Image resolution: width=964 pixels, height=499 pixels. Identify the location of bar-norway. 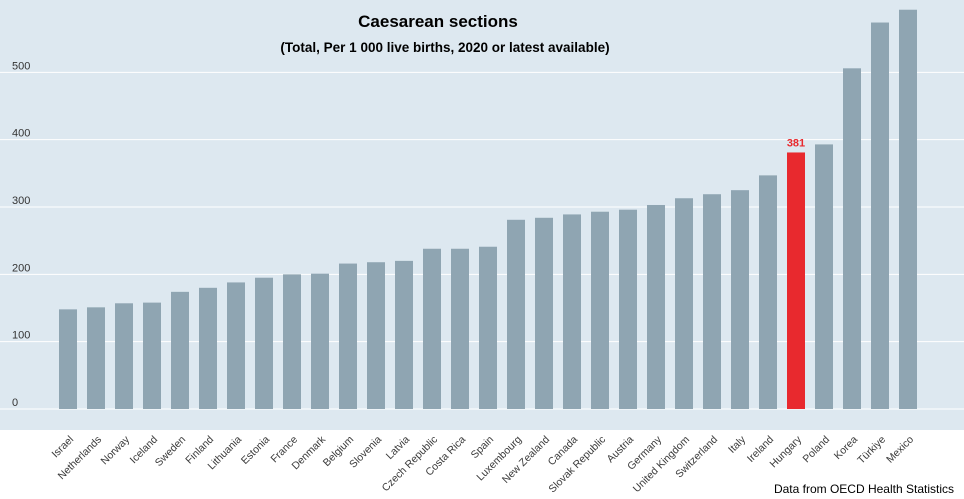
(124, 356).